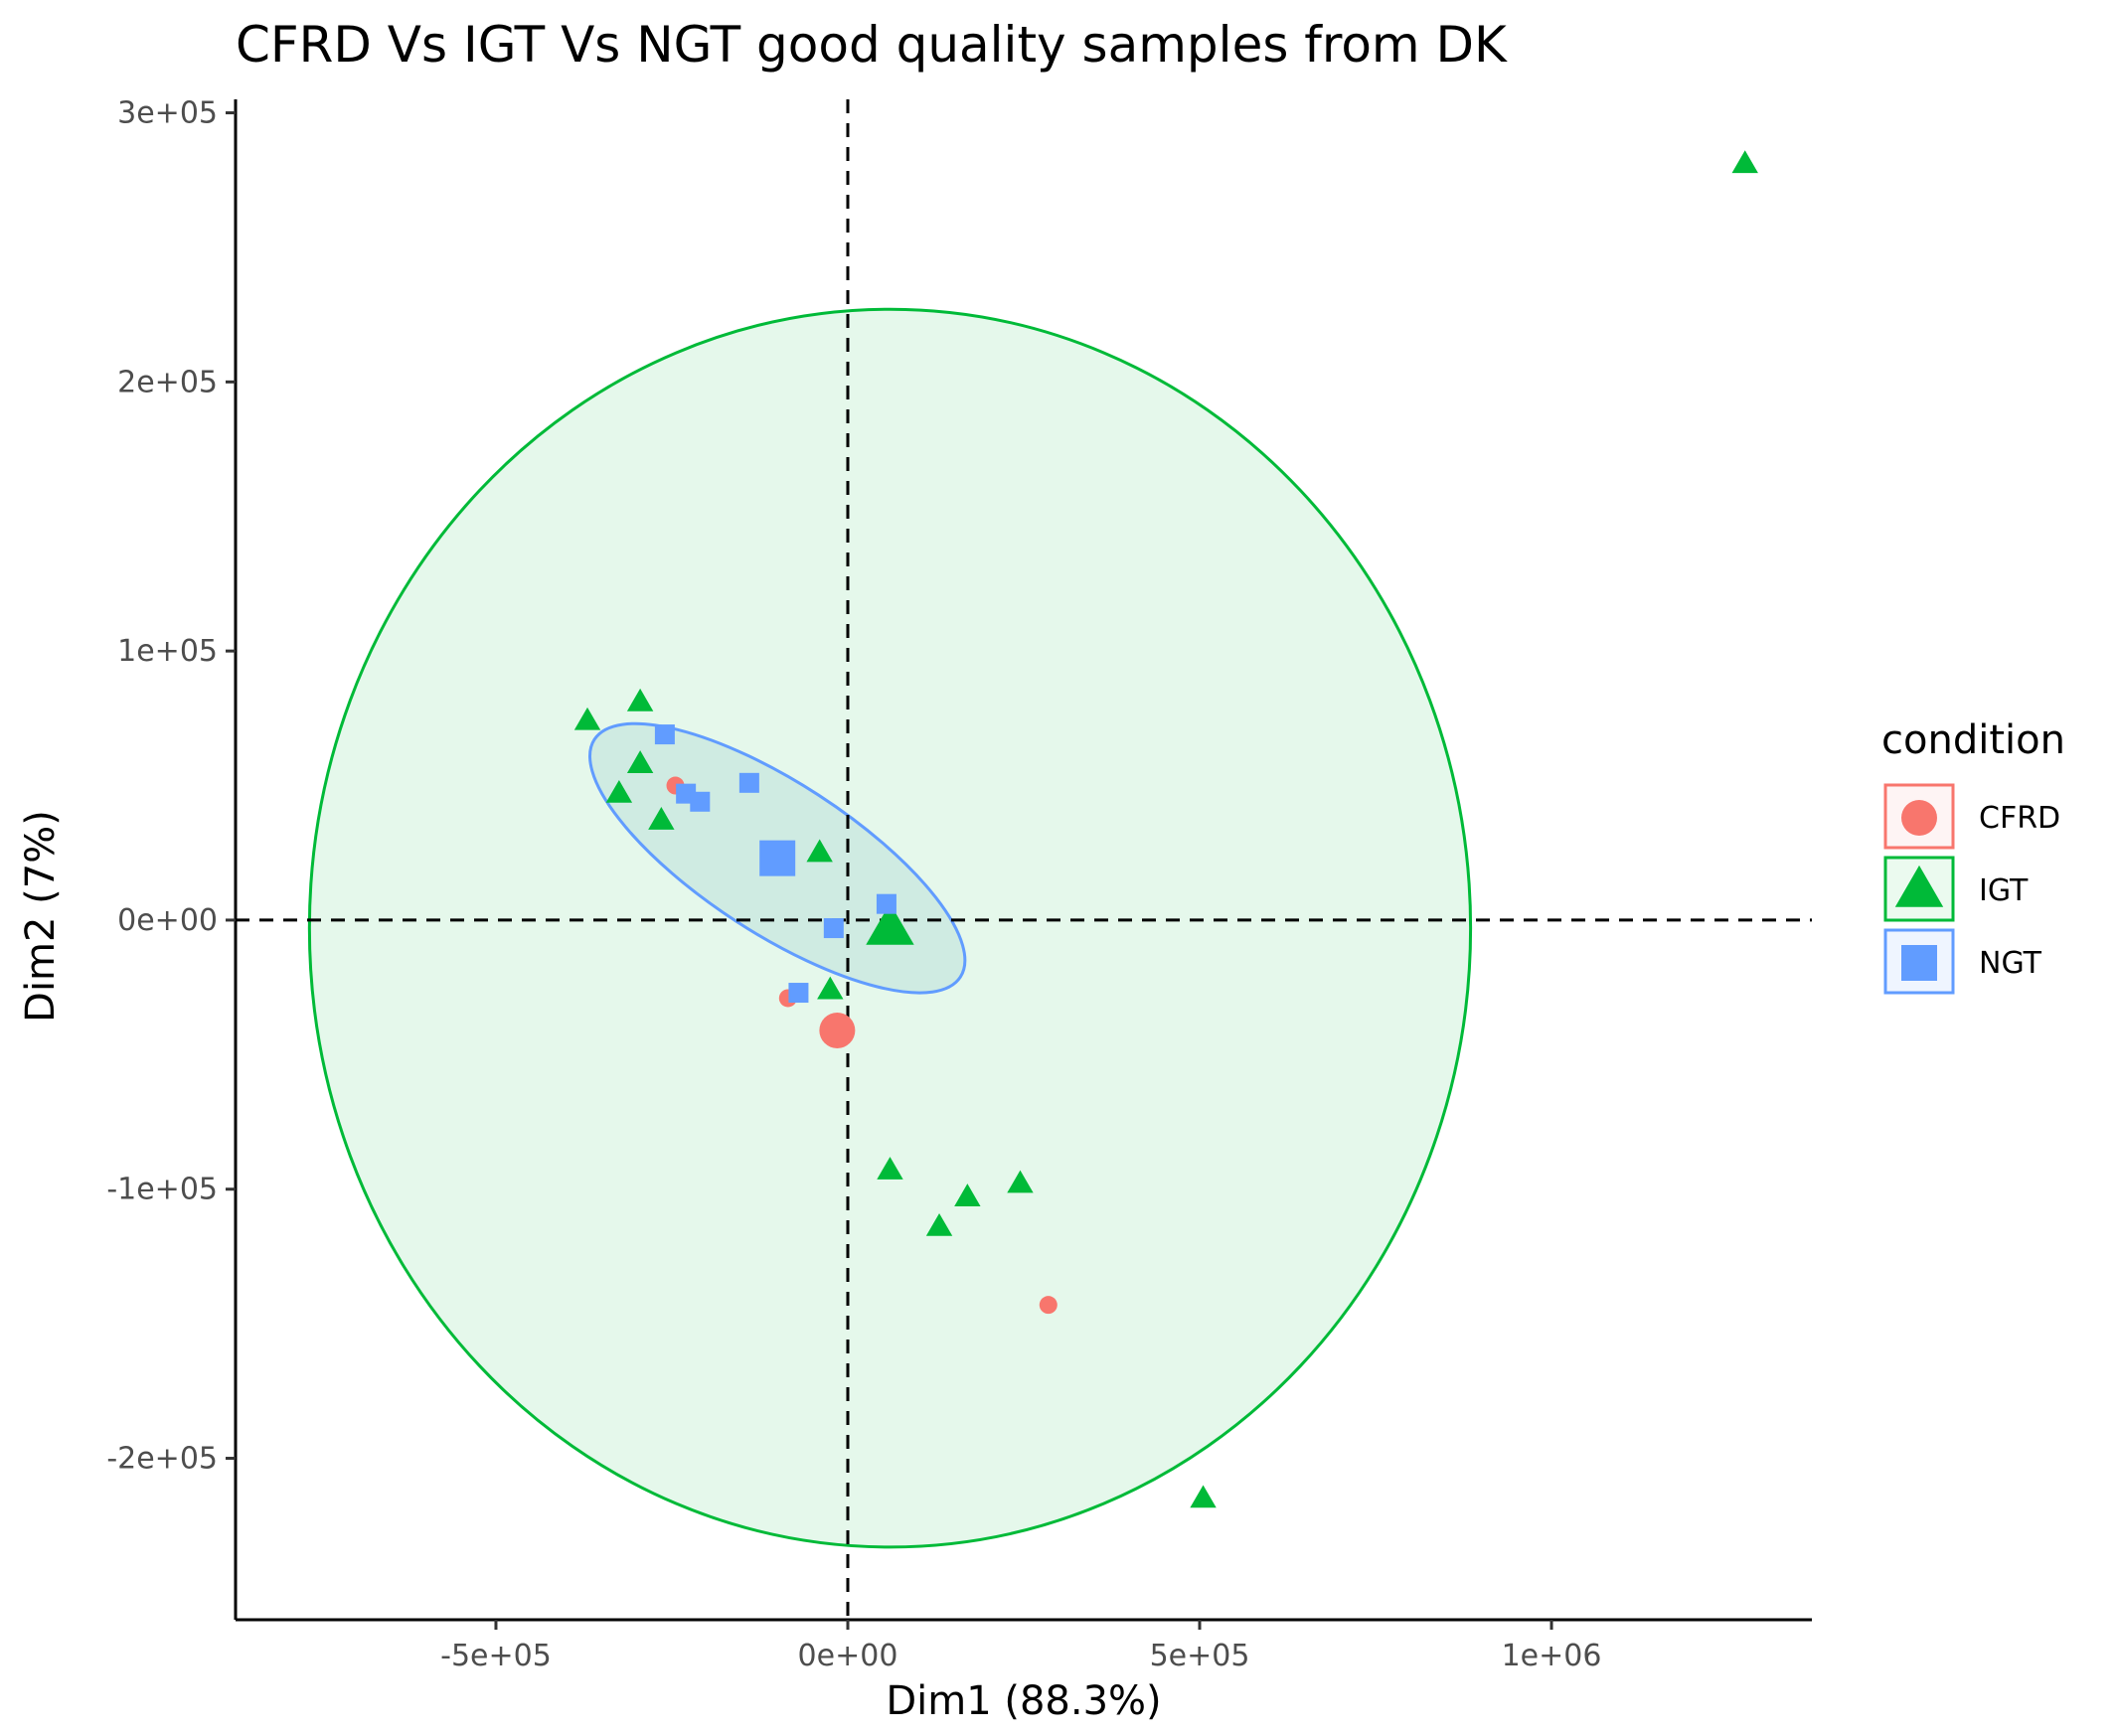  I want to click on legend-key-cfrd, so click(1919, 816).